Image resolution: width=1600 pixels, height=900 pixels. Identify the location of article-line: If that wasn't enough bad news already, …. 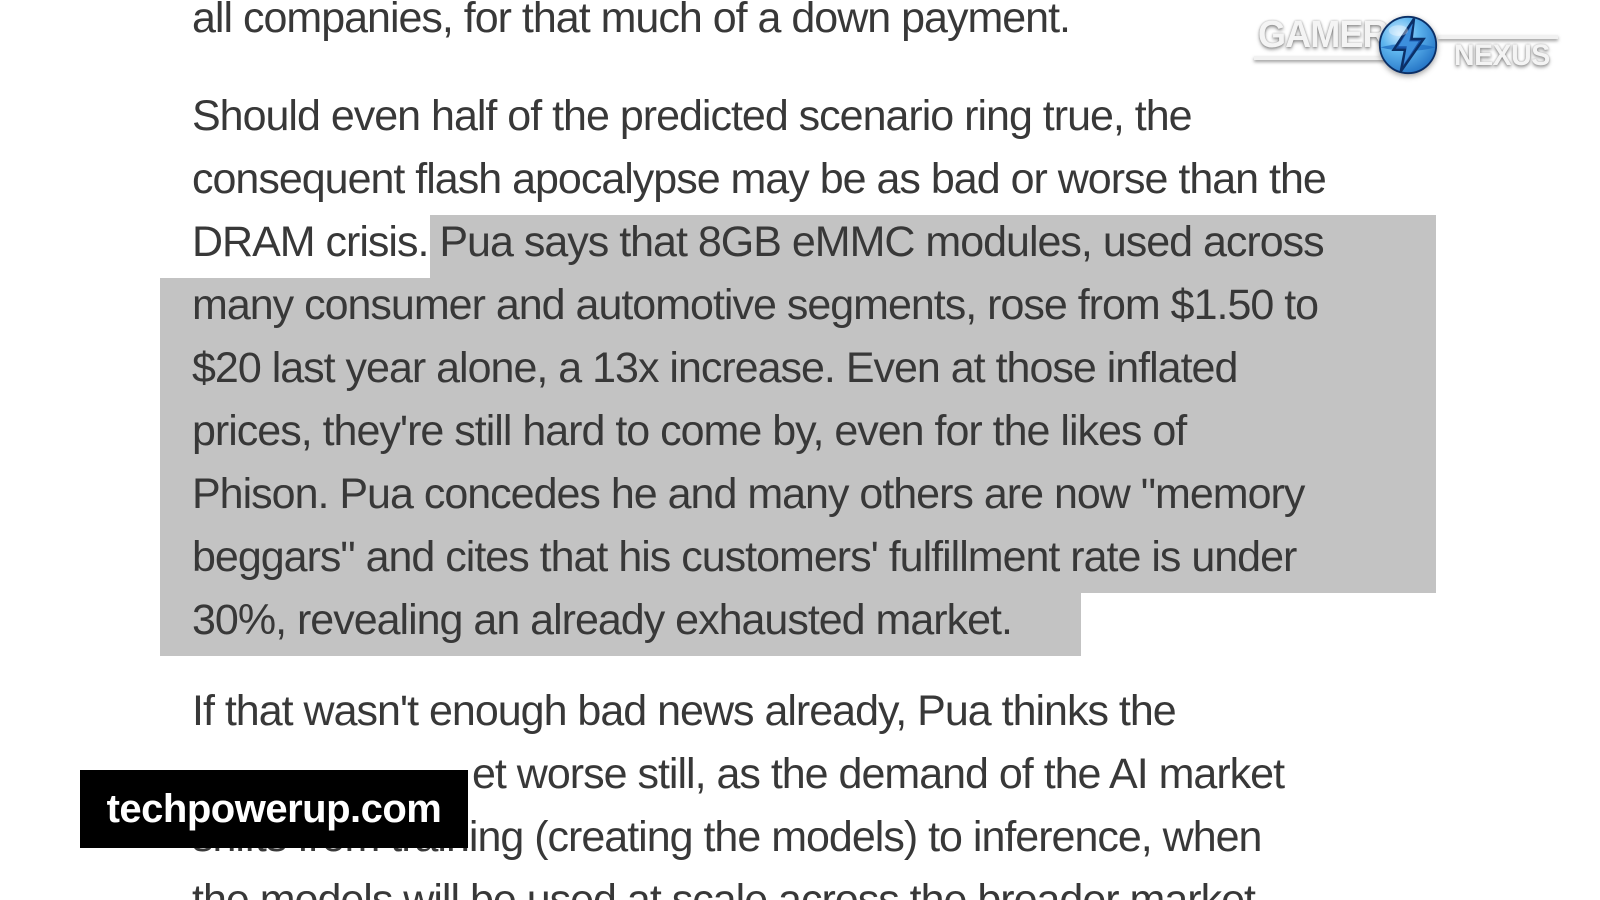
(684, 711).